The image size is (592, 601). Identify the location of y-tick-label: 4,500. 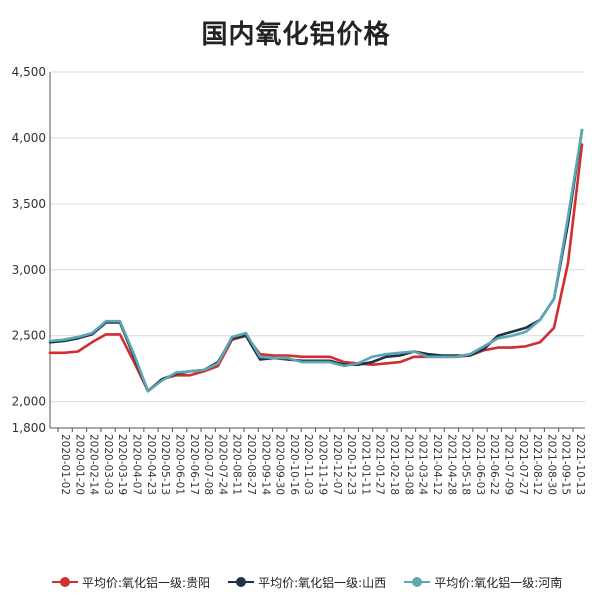
(29, 72).